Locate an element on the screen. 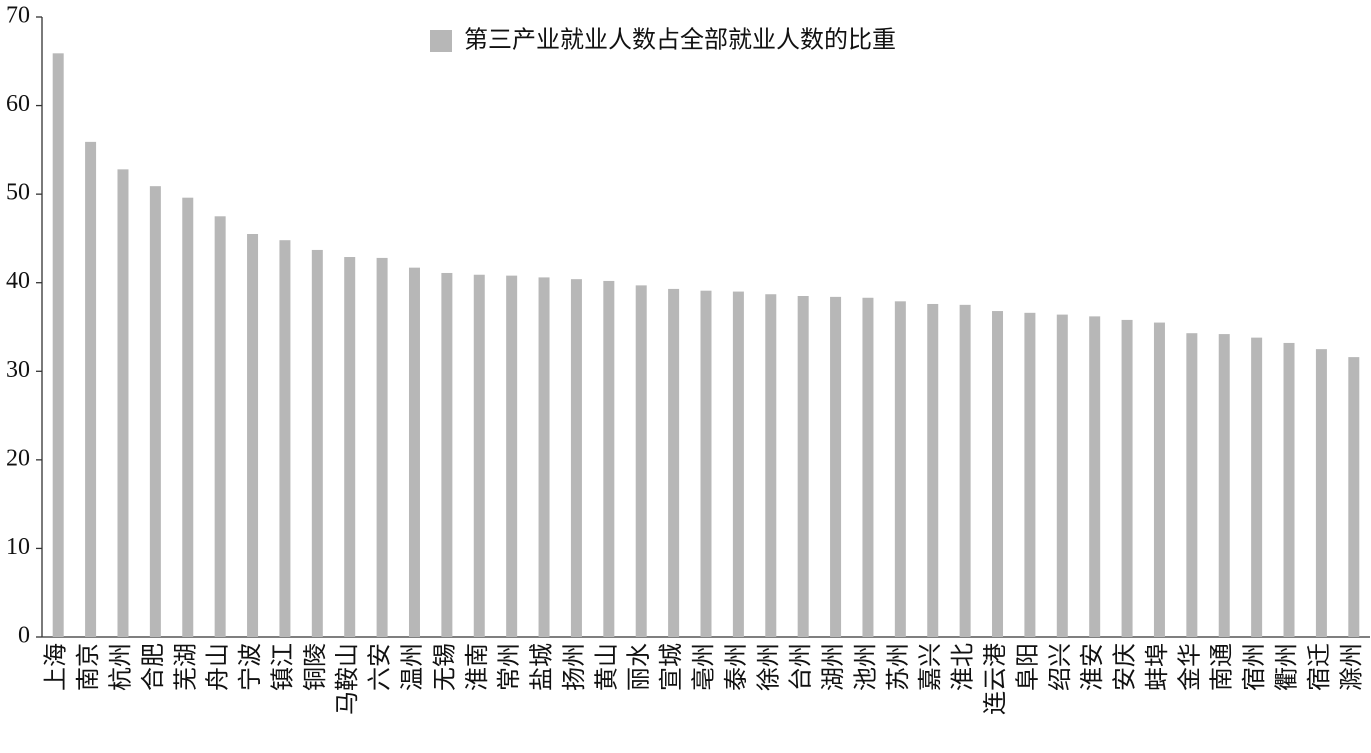  x-tick-label: 苏州 is located at coordinates (898, 667).